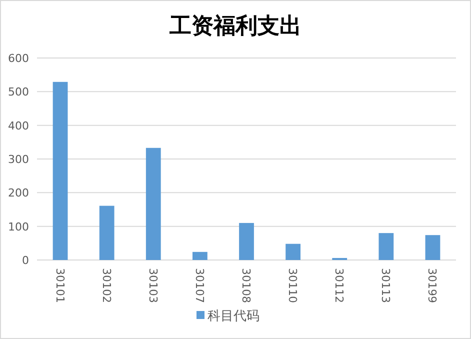 This screenshot has width=471, height=339. I want to click on x-tick-label: 30101, so click(59, 285).